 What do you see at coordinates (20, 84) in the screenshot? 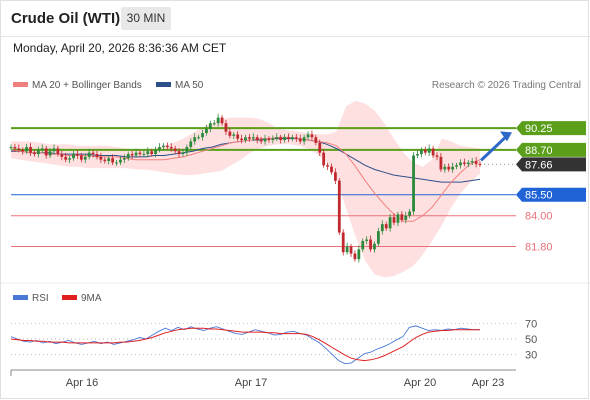
I see `legend-ma20-swatch` at bounding box center [20, 84].